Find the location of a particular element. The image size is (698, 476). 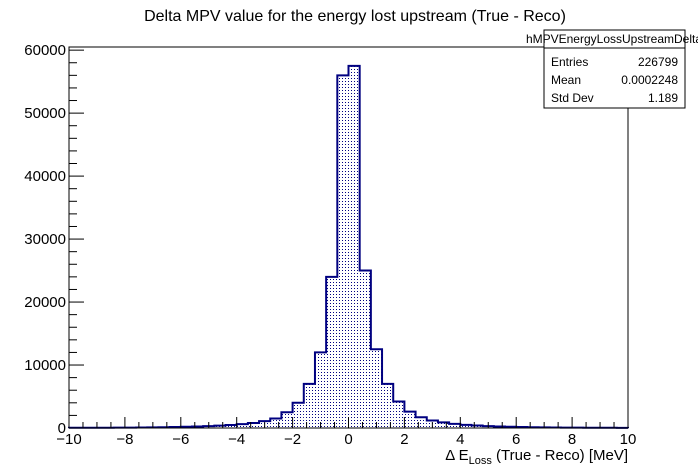

y-tick-label: 60000 is located at coordinates (45, 50).